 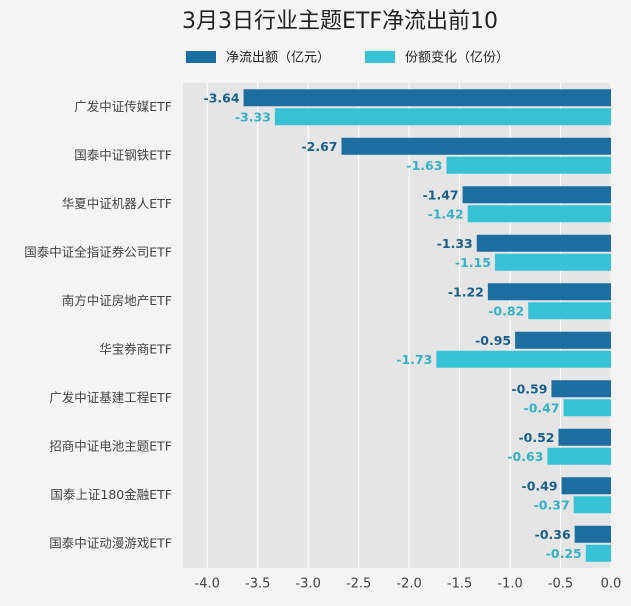 I want to click on y-tick-label: 华宝券商ETF, so click(x=135, y=348).